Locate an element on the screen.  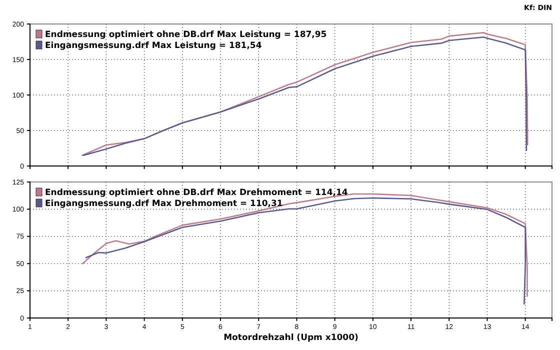
legend-label: Eingangsmessung.drf Max Drehmoment = 110,31 is located at coordinates (164, 204).